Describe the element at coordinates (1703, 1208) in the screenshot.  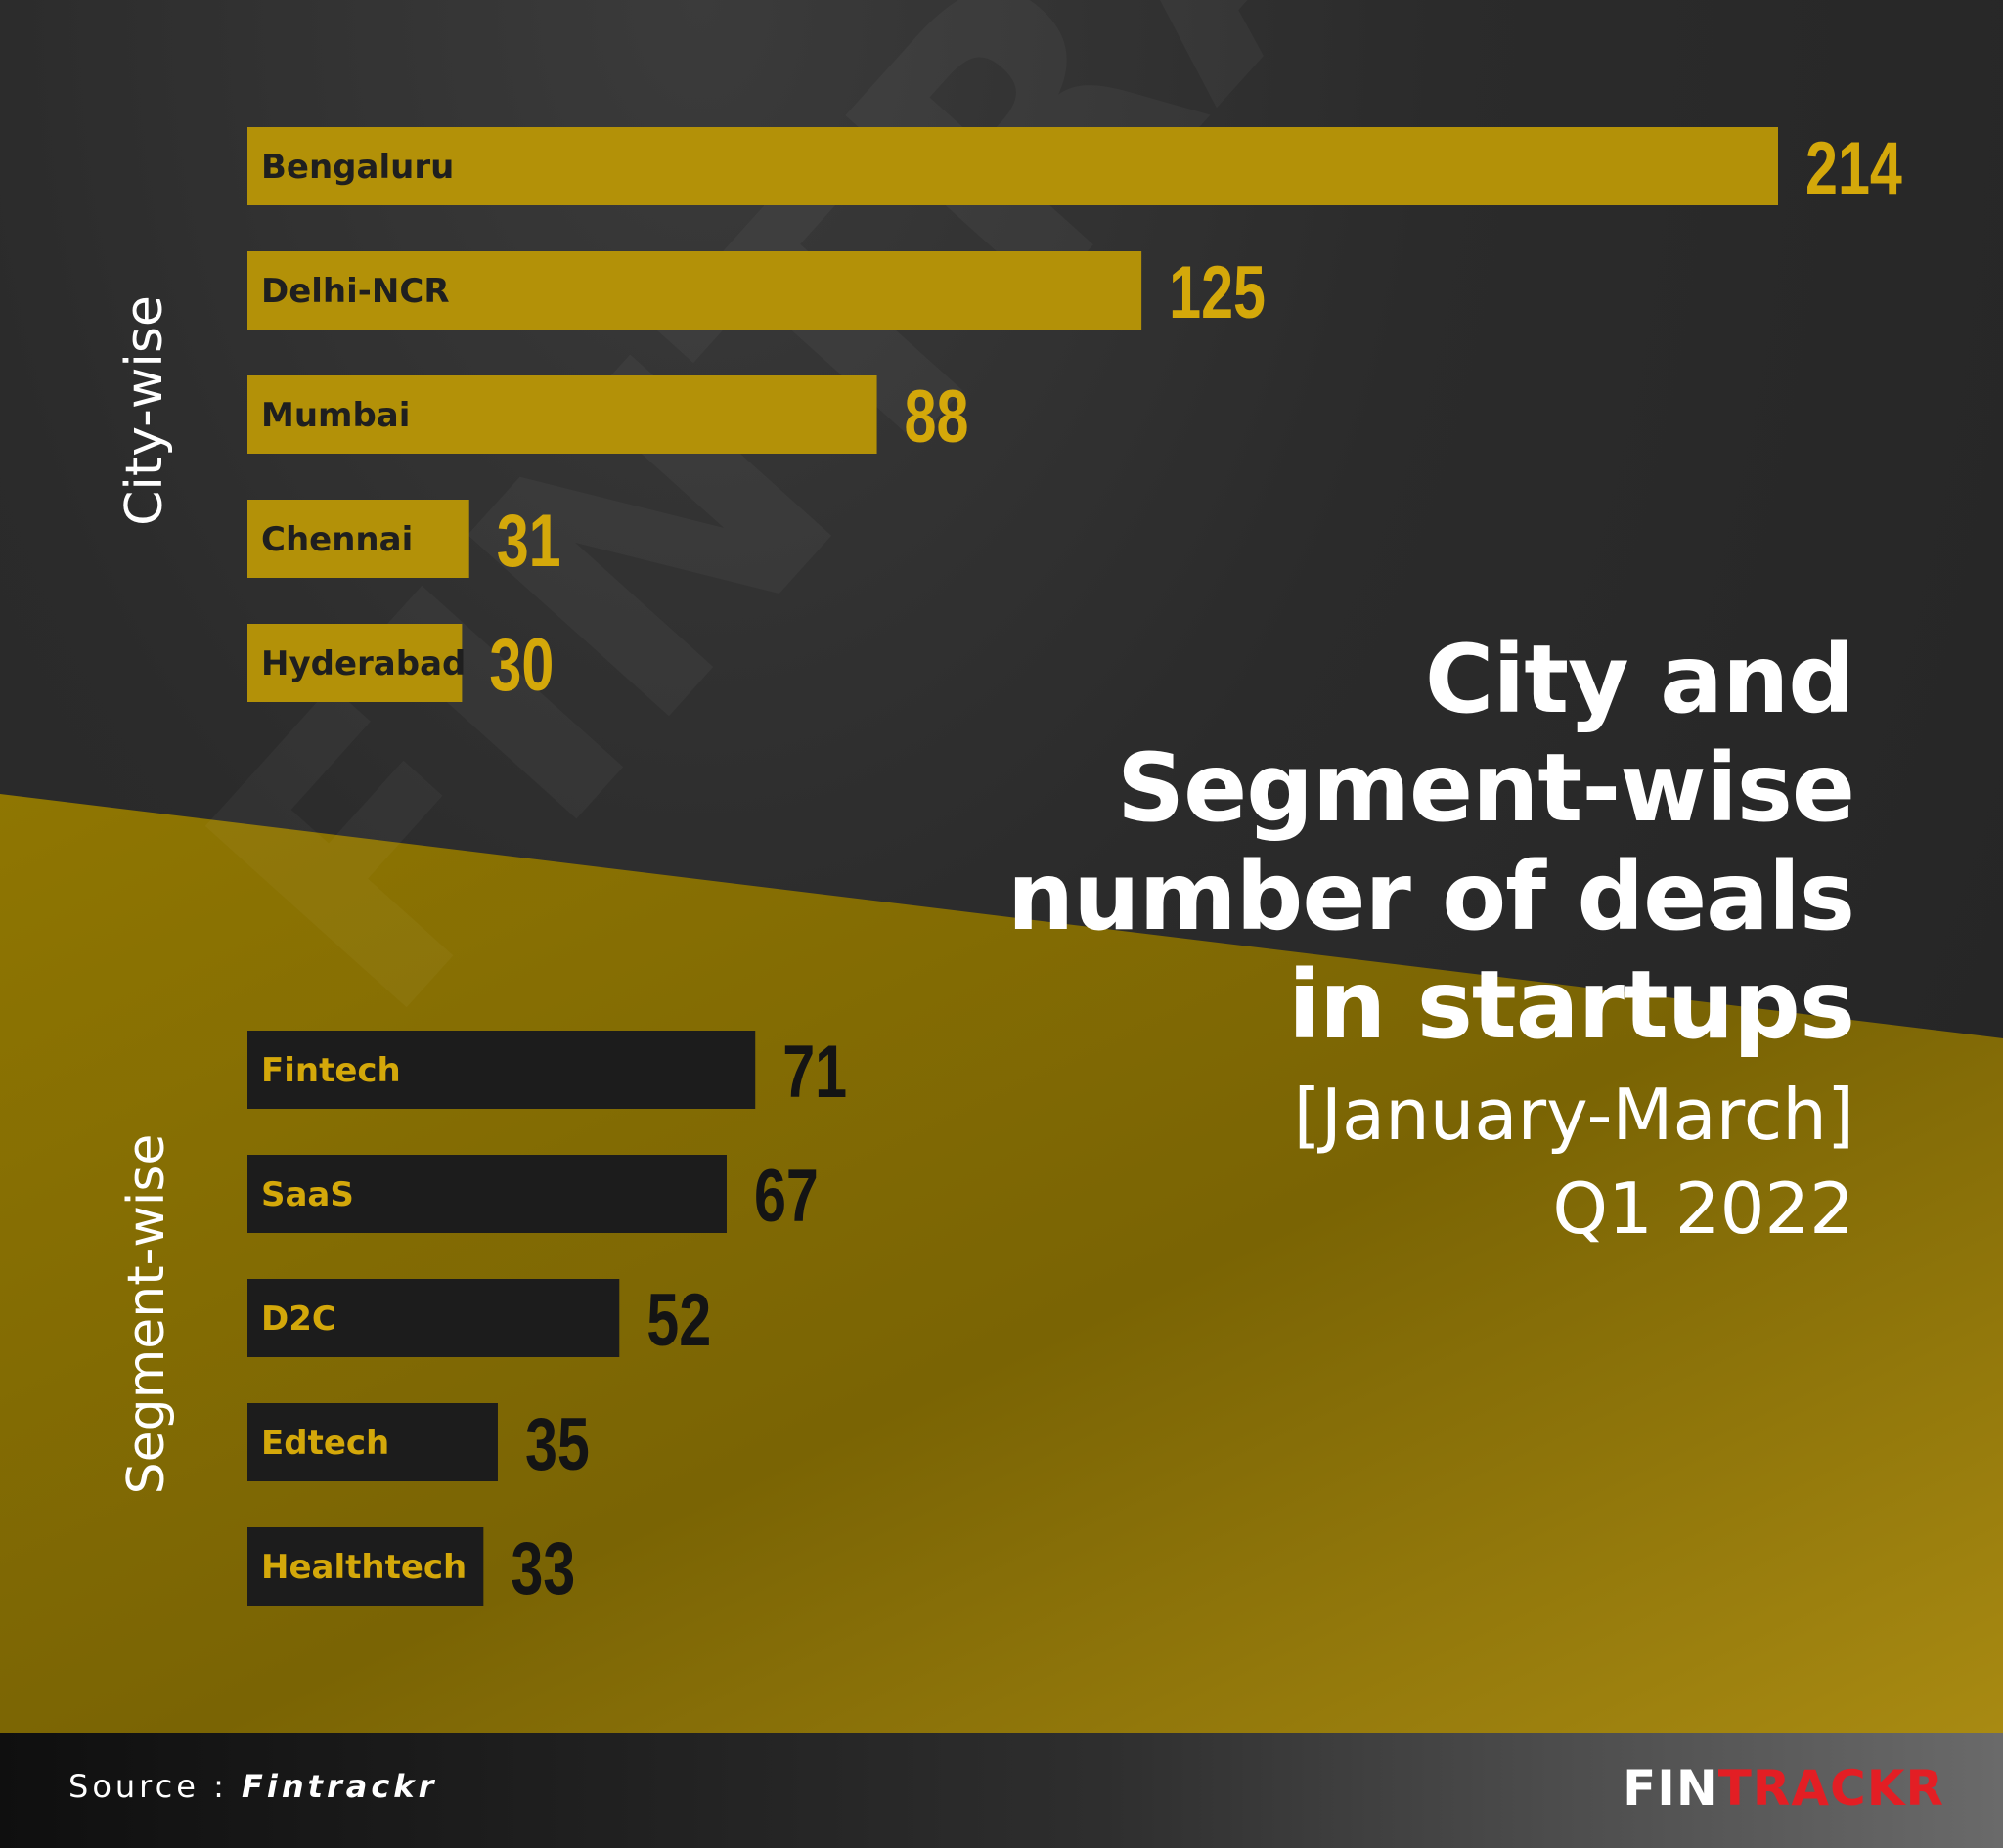
I see `period-quarter: Q1 2022` at that location.